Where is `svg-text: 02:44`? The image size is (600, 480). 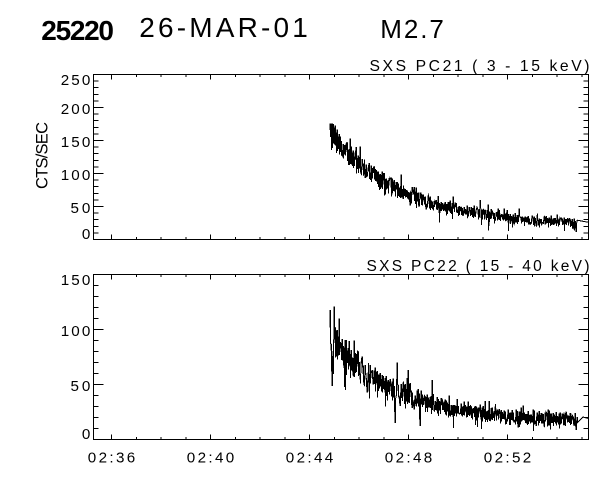 svg-text: 02:44 is located at coordinates (310, 458).